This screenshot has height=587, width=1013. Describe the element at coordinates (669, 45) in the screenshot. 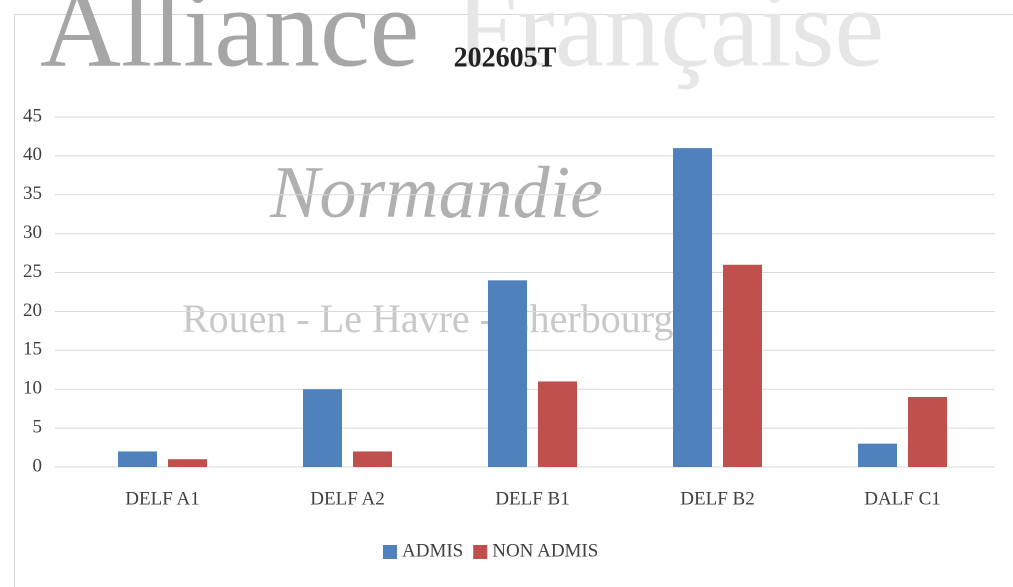

I see `watermark-brand: Française` at that location.